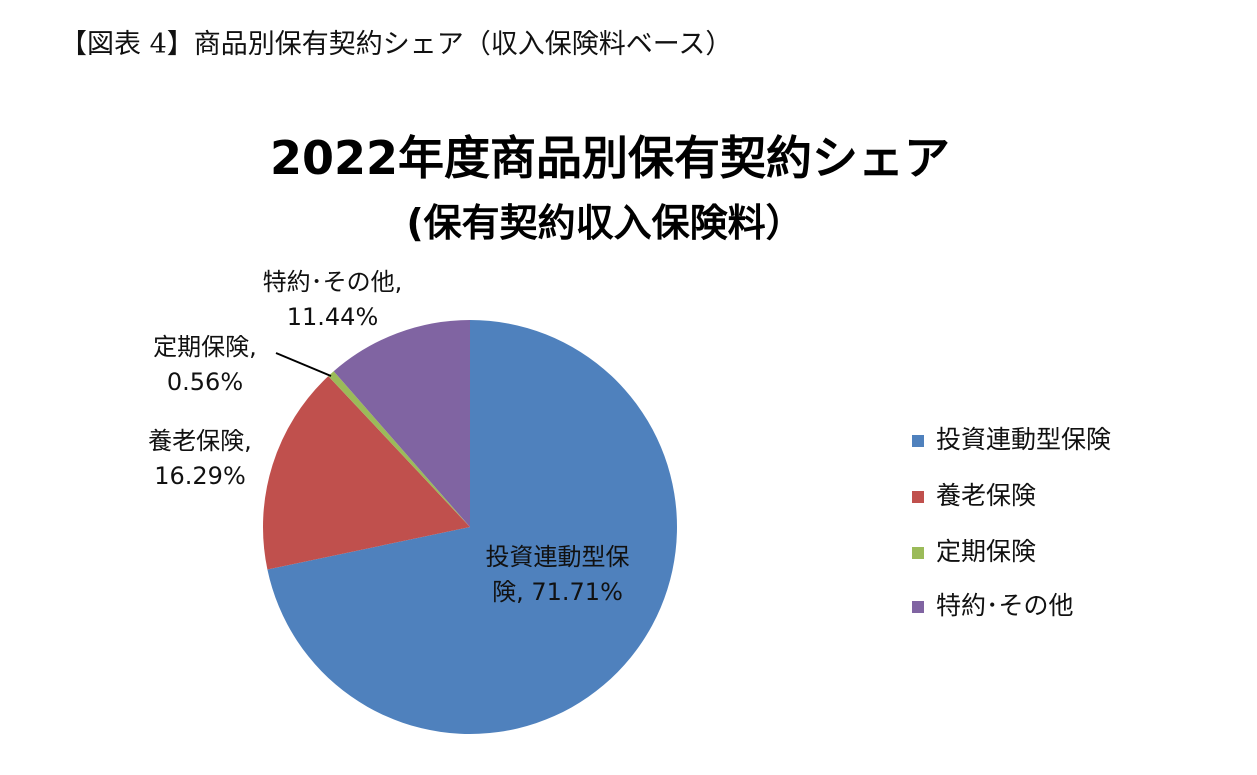 The image size is (1257, 775). Describe the element at coordinates (1005, 605) in the screenshot. I see `legend-label: 特約･その他` at that location.